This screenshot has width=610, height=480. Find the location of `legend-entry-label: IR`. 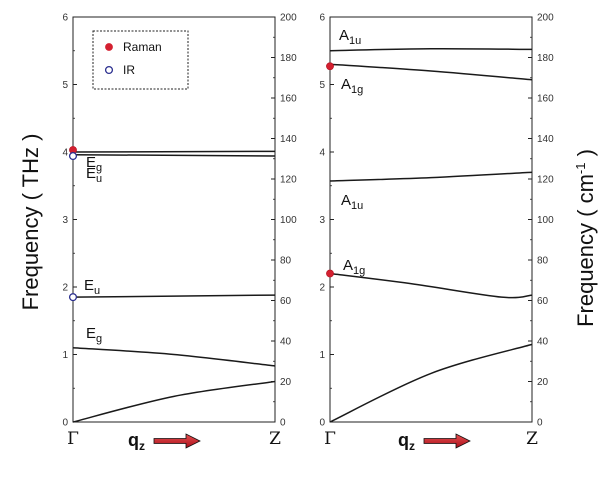

legend-entry-label: IR is located at coordinates (129, 70).